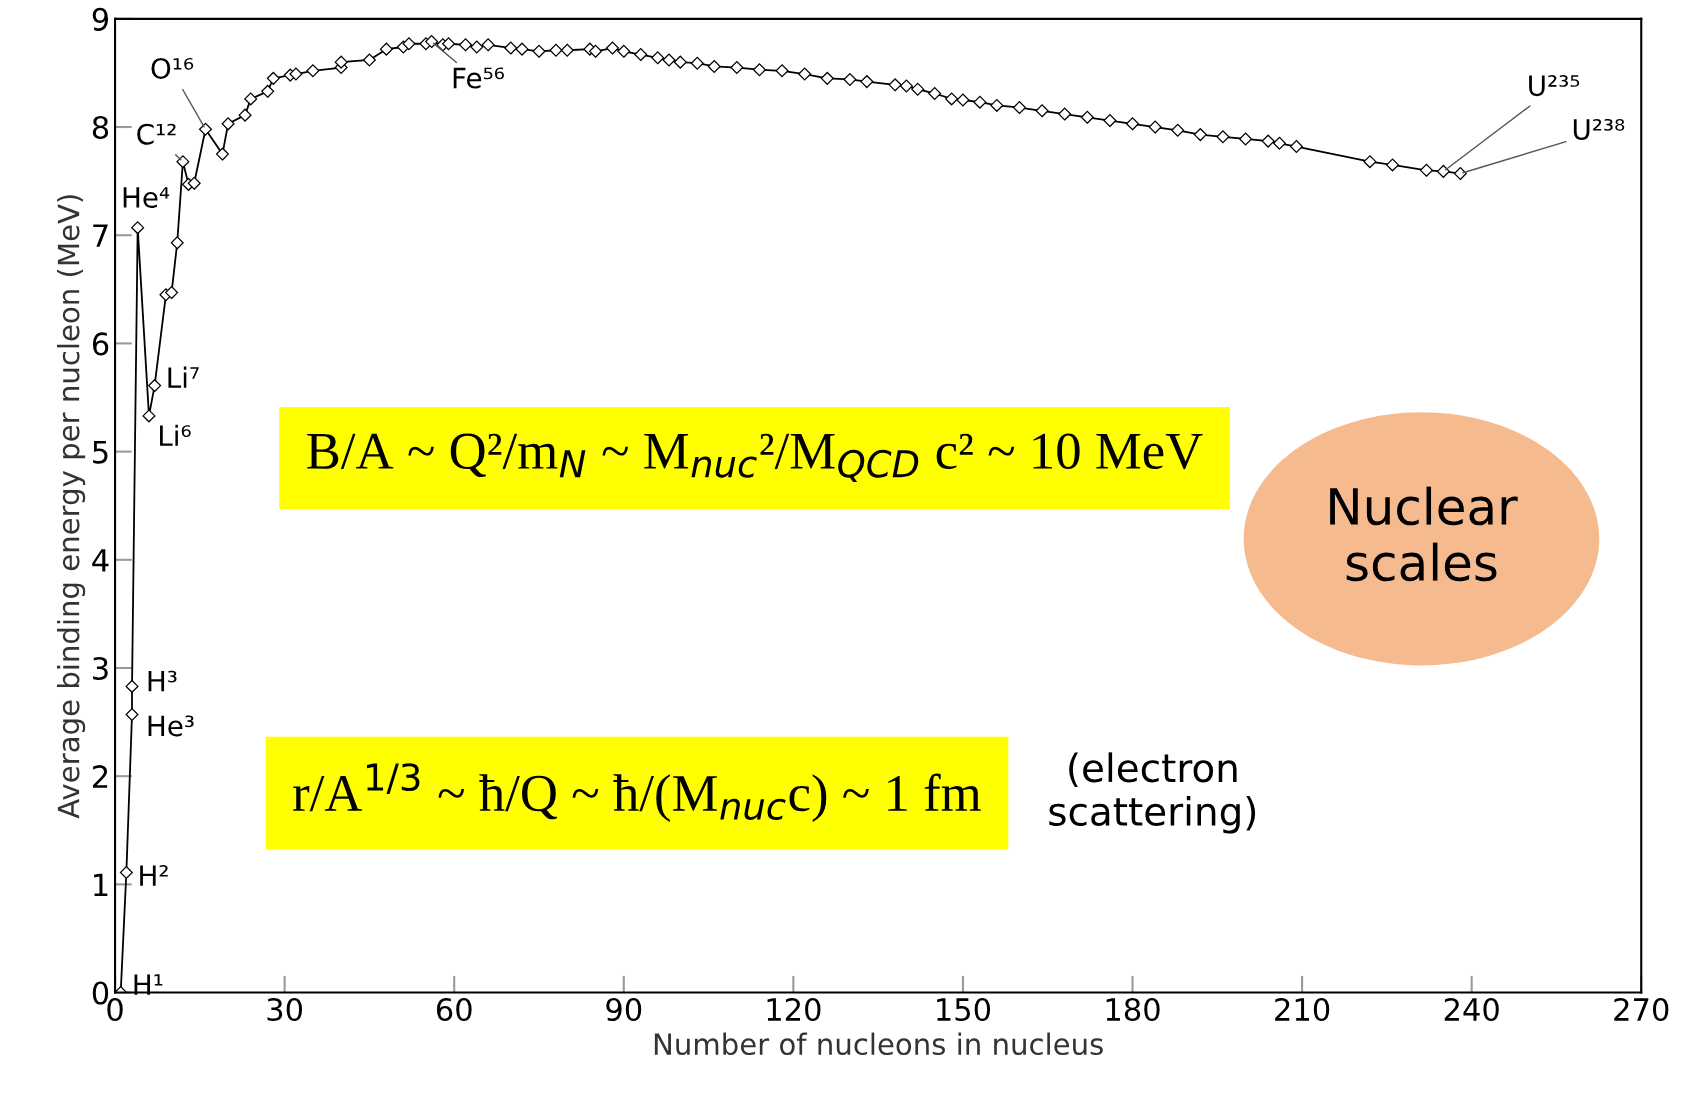  What do you see at coordinates (100, 668) in the screenshot?
I see `y-tick-label: 3` at bounding box center [100, 668].